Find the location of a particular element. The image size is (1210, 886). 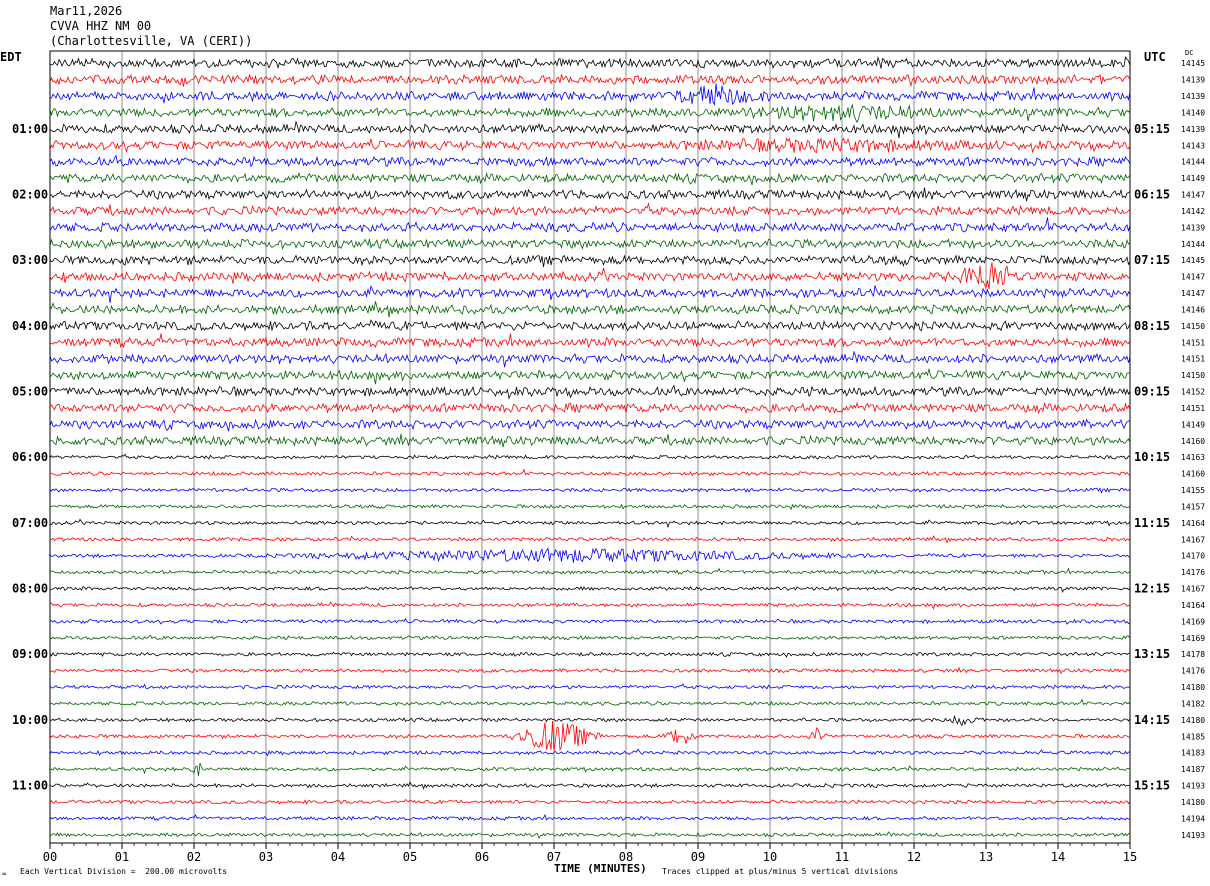

edt-hour-label: 02:00 is located at coordinates (30, 195).